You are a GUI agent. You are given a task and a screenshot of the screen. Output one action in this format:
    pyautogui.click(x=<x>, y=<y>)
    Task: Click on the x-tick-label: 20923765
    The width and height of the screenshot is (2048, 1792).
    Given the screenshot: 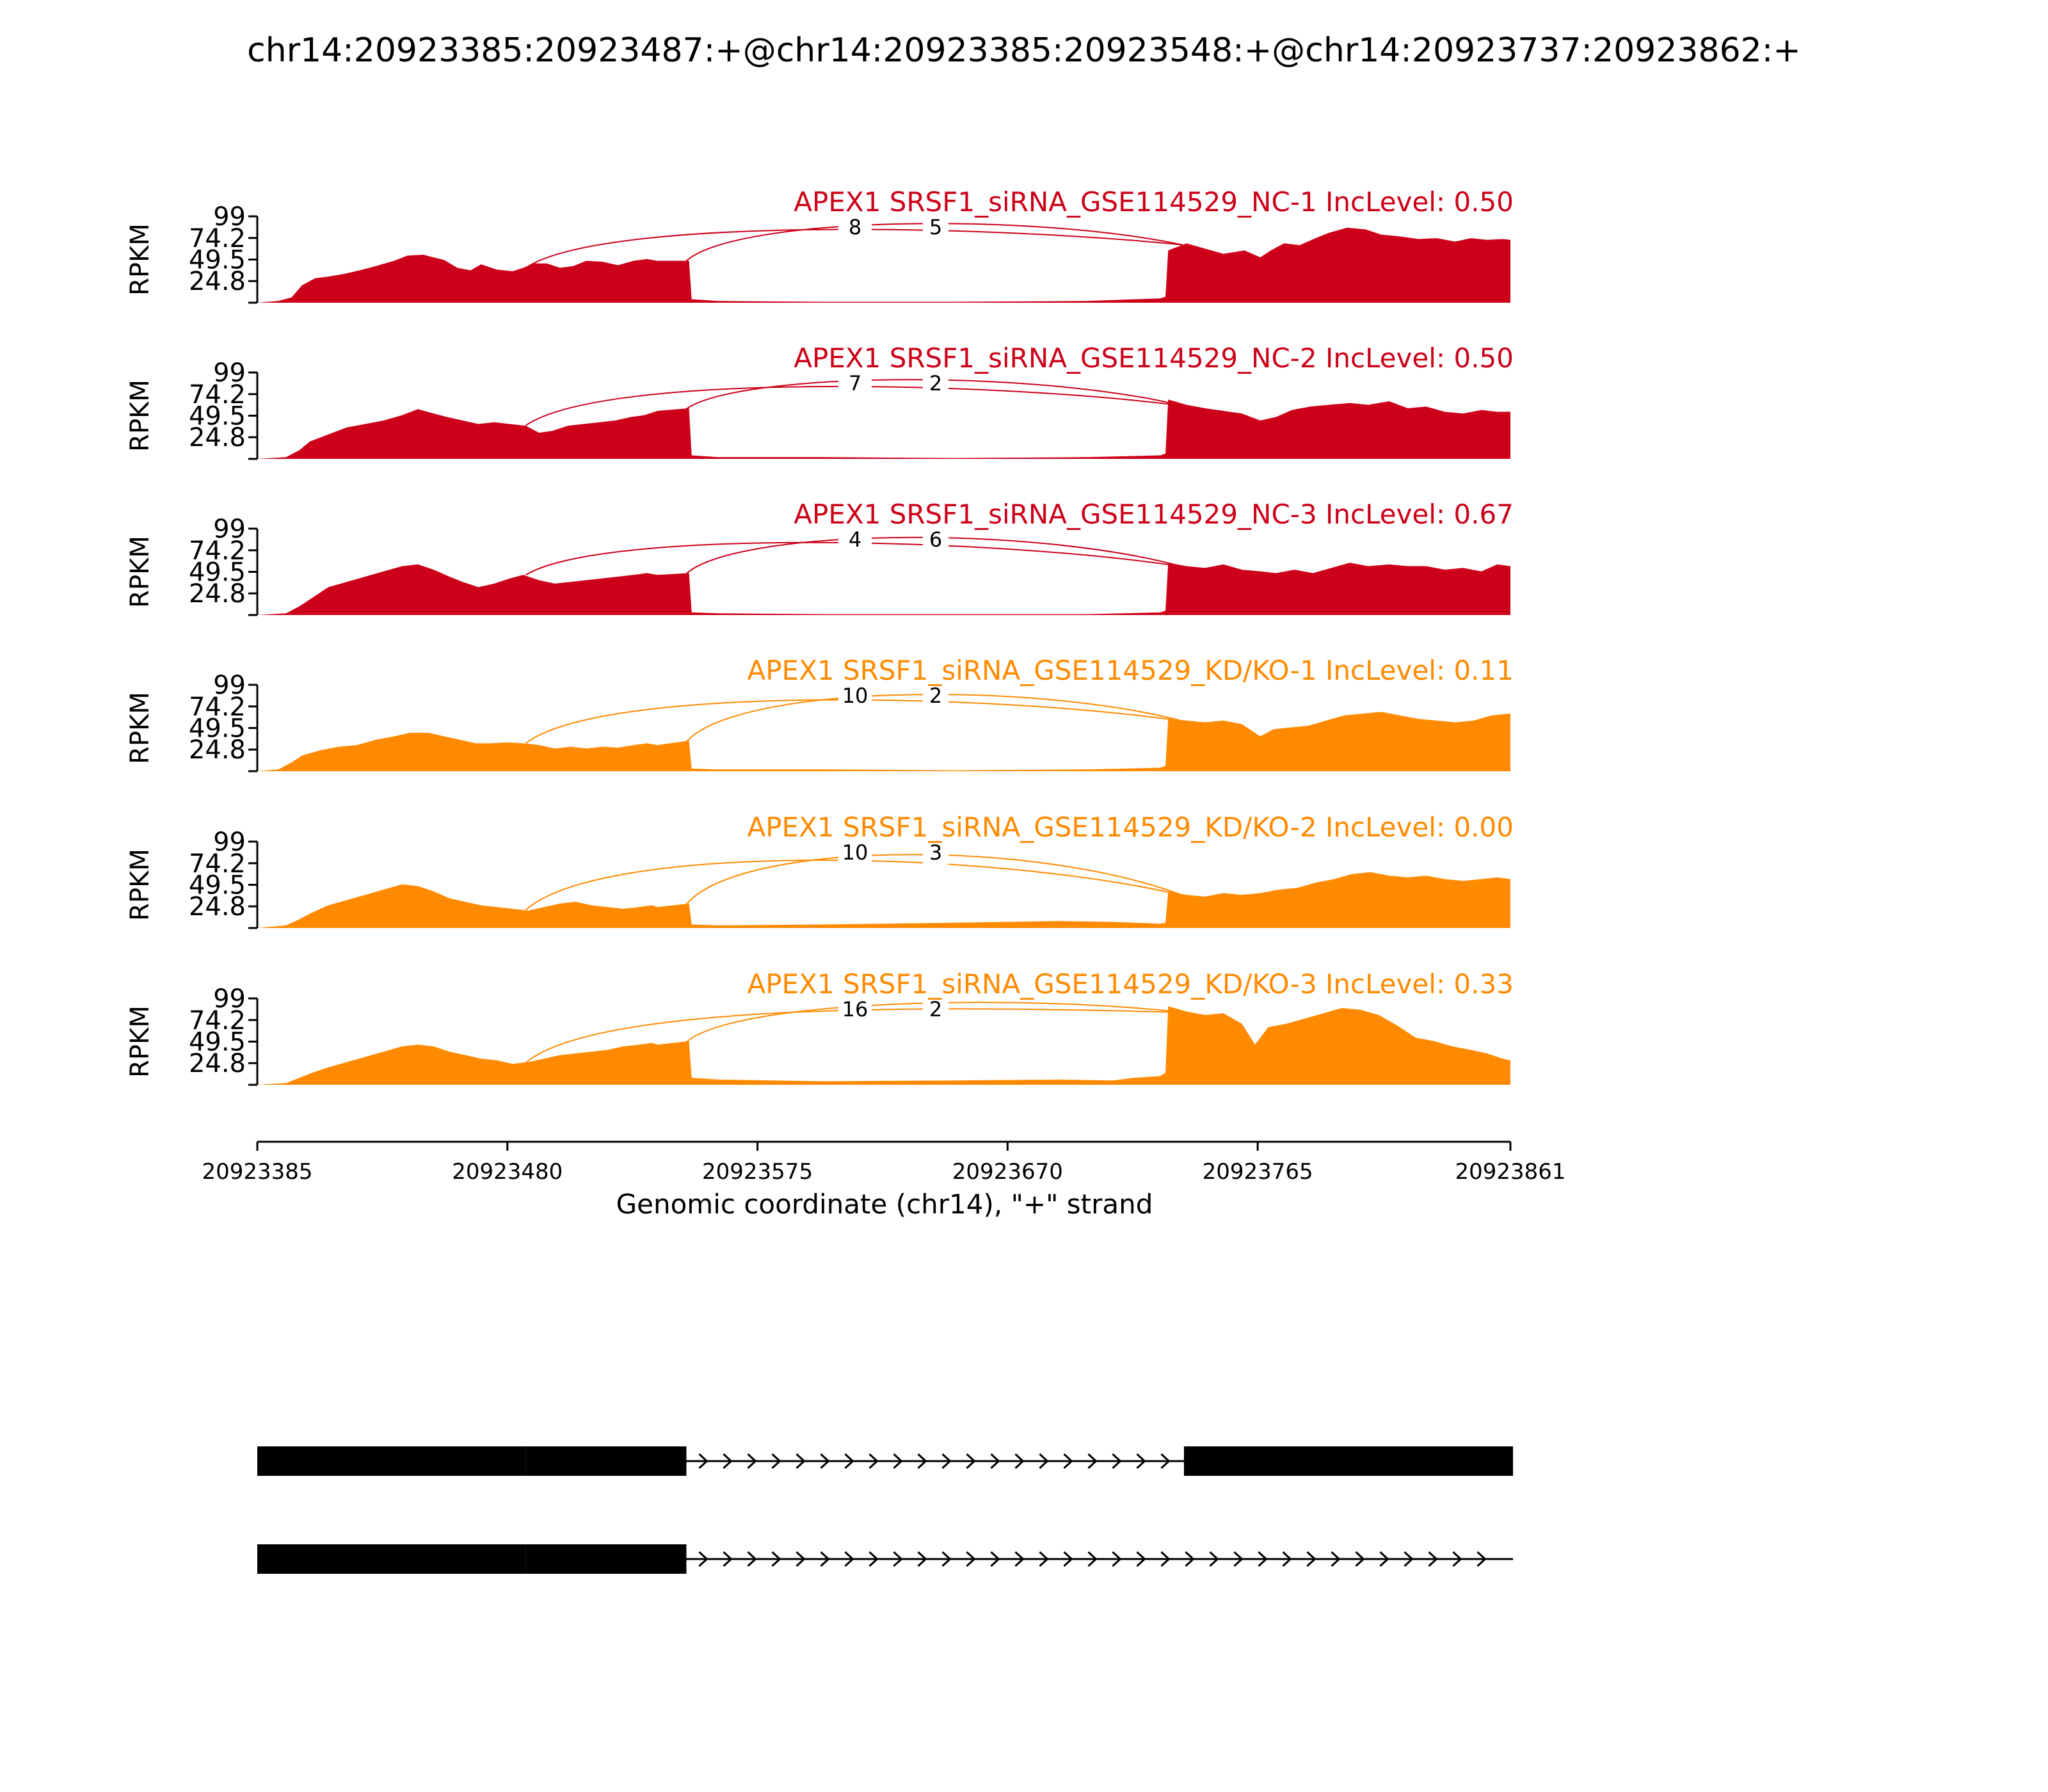 What is the action you would take?
    pyautogui.click(x=1258, y=1172)
    